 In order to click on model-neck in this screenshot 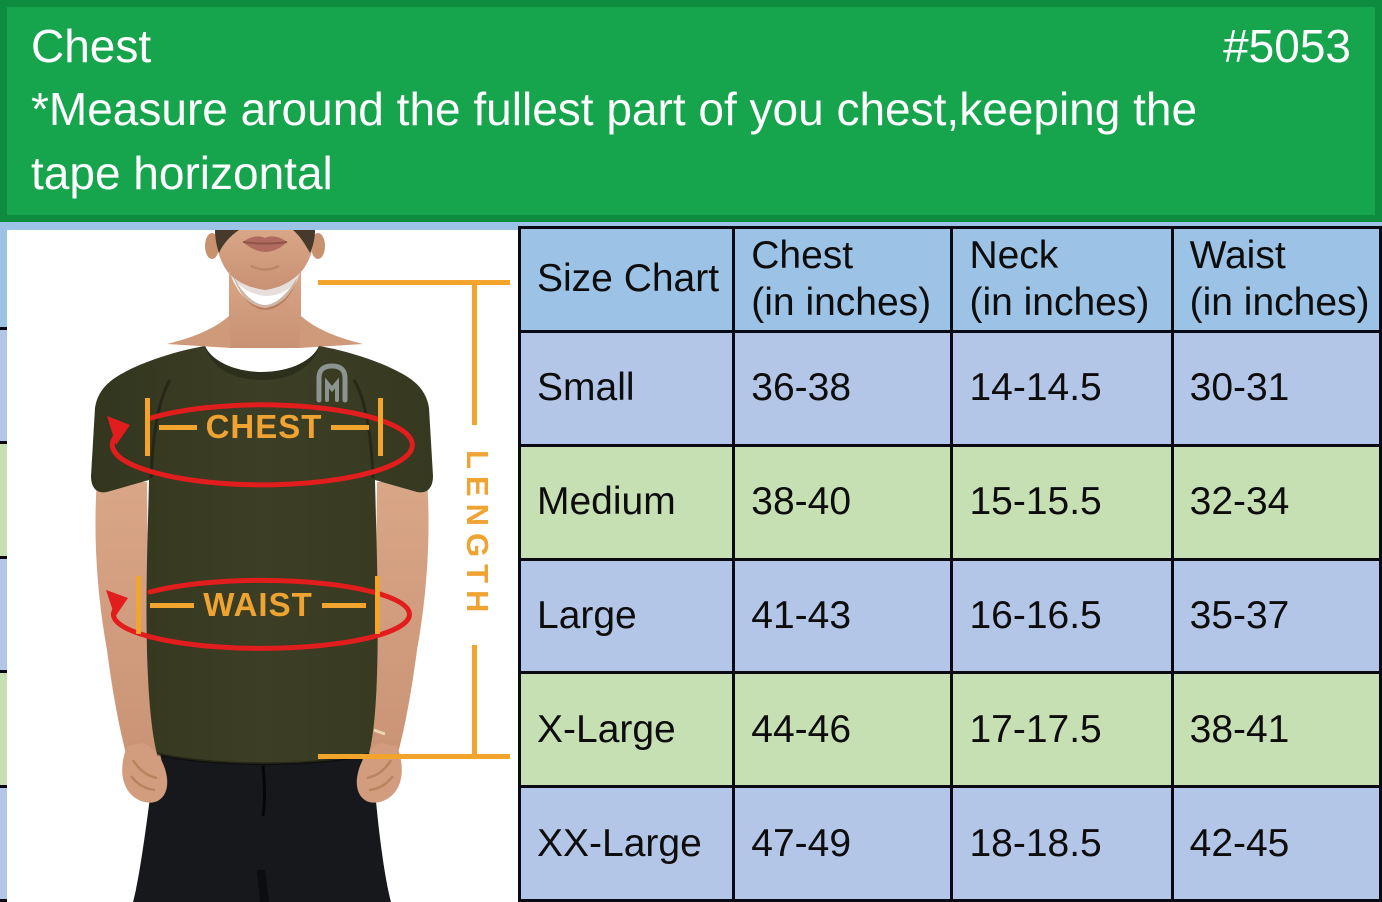, I will do `click(265, 309)`.